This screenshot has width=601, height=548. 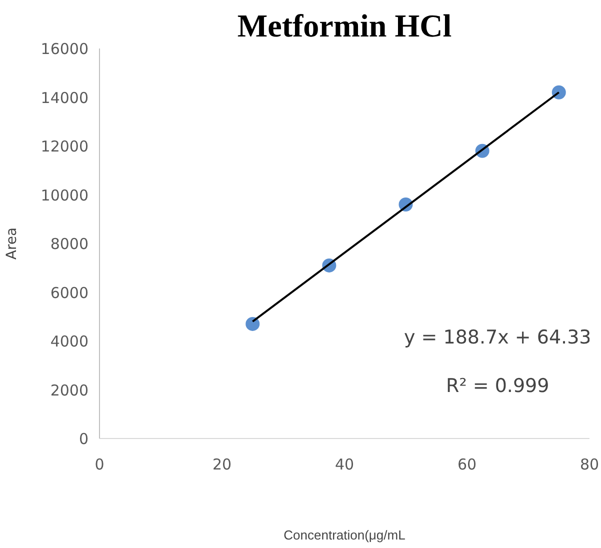 I want to click on y-tick-label: 6000, so click(x=69, y=293).